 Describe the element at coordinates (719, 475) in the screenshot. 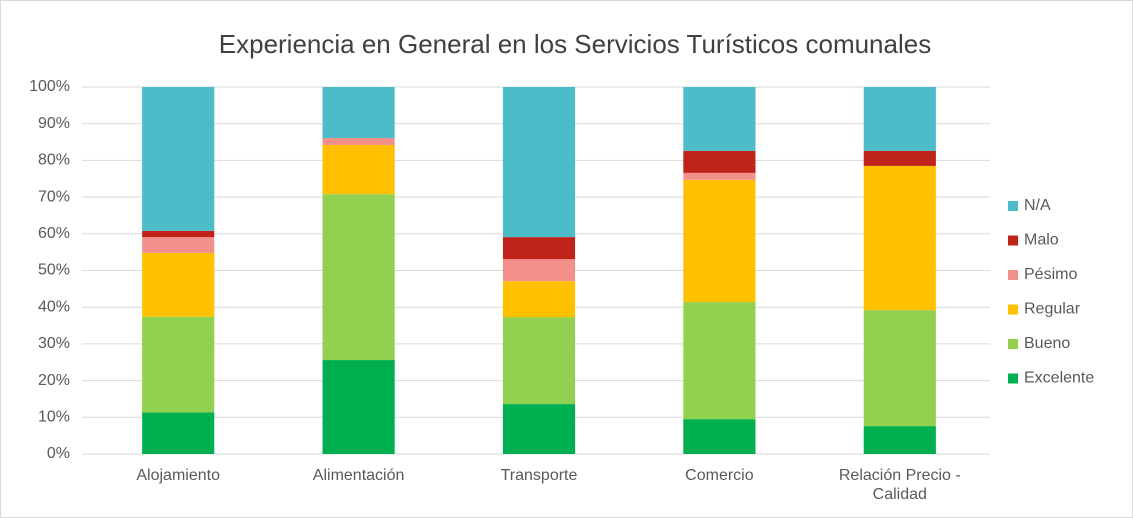

I see `x-tick-label: Comercio` at that location.